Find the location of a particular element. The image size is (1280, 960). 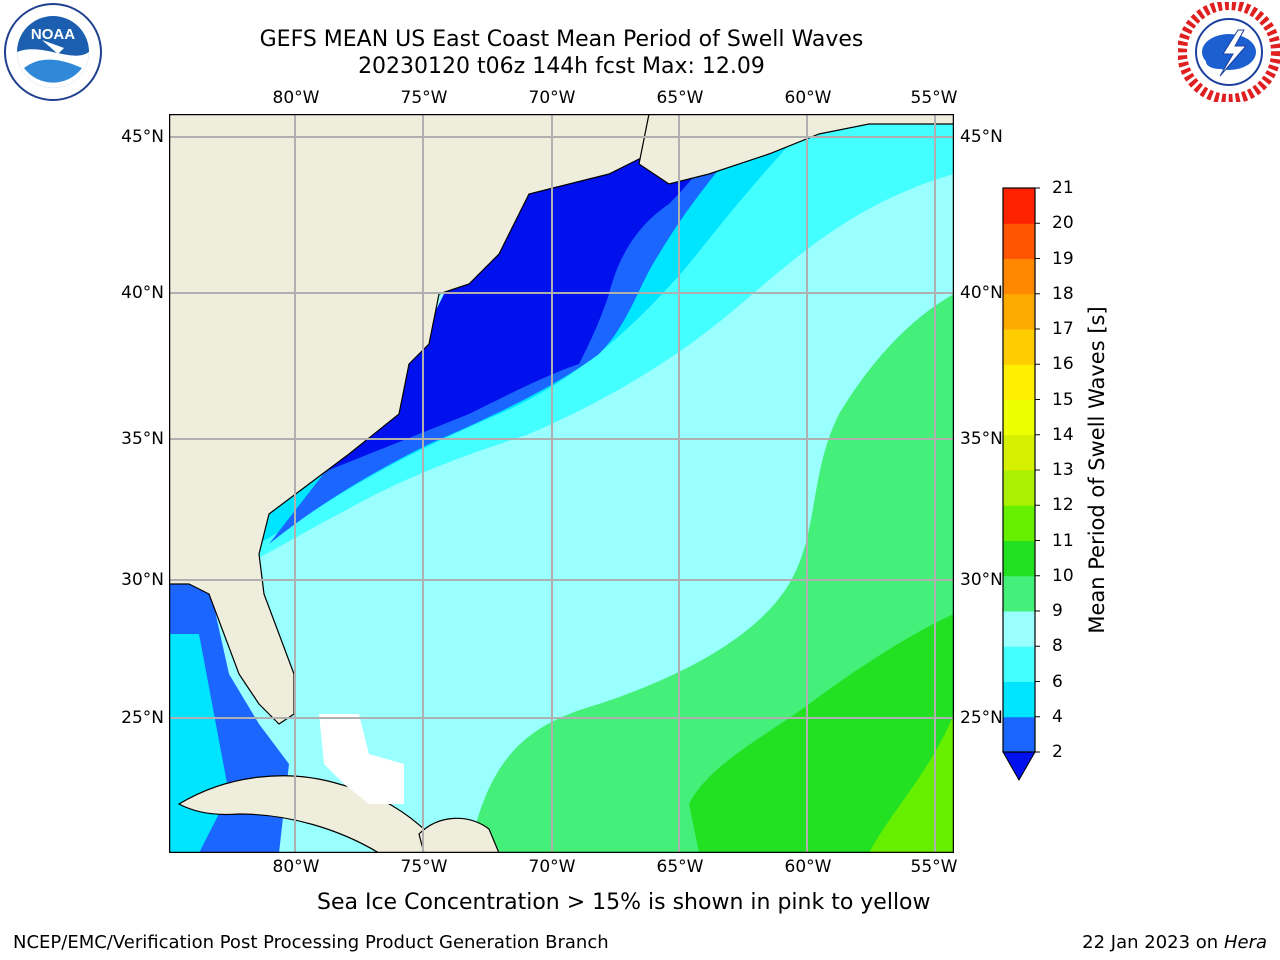

lon-label-bottom: 70°W is located at coordinates (552, 867).